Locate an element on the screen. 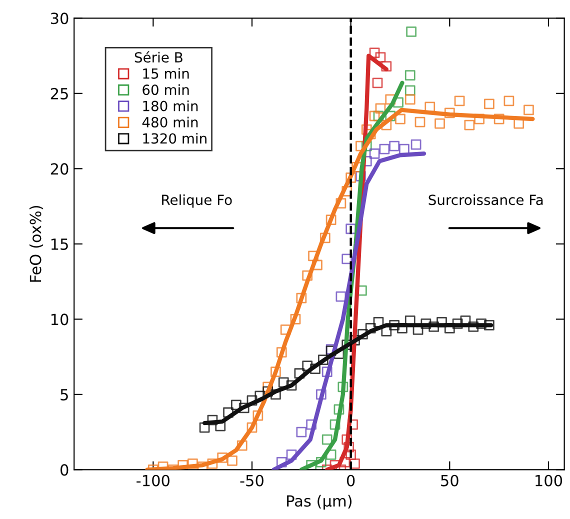 The image size is (570, 519). legend-label: 15 min is located at coordinates (166, 73).